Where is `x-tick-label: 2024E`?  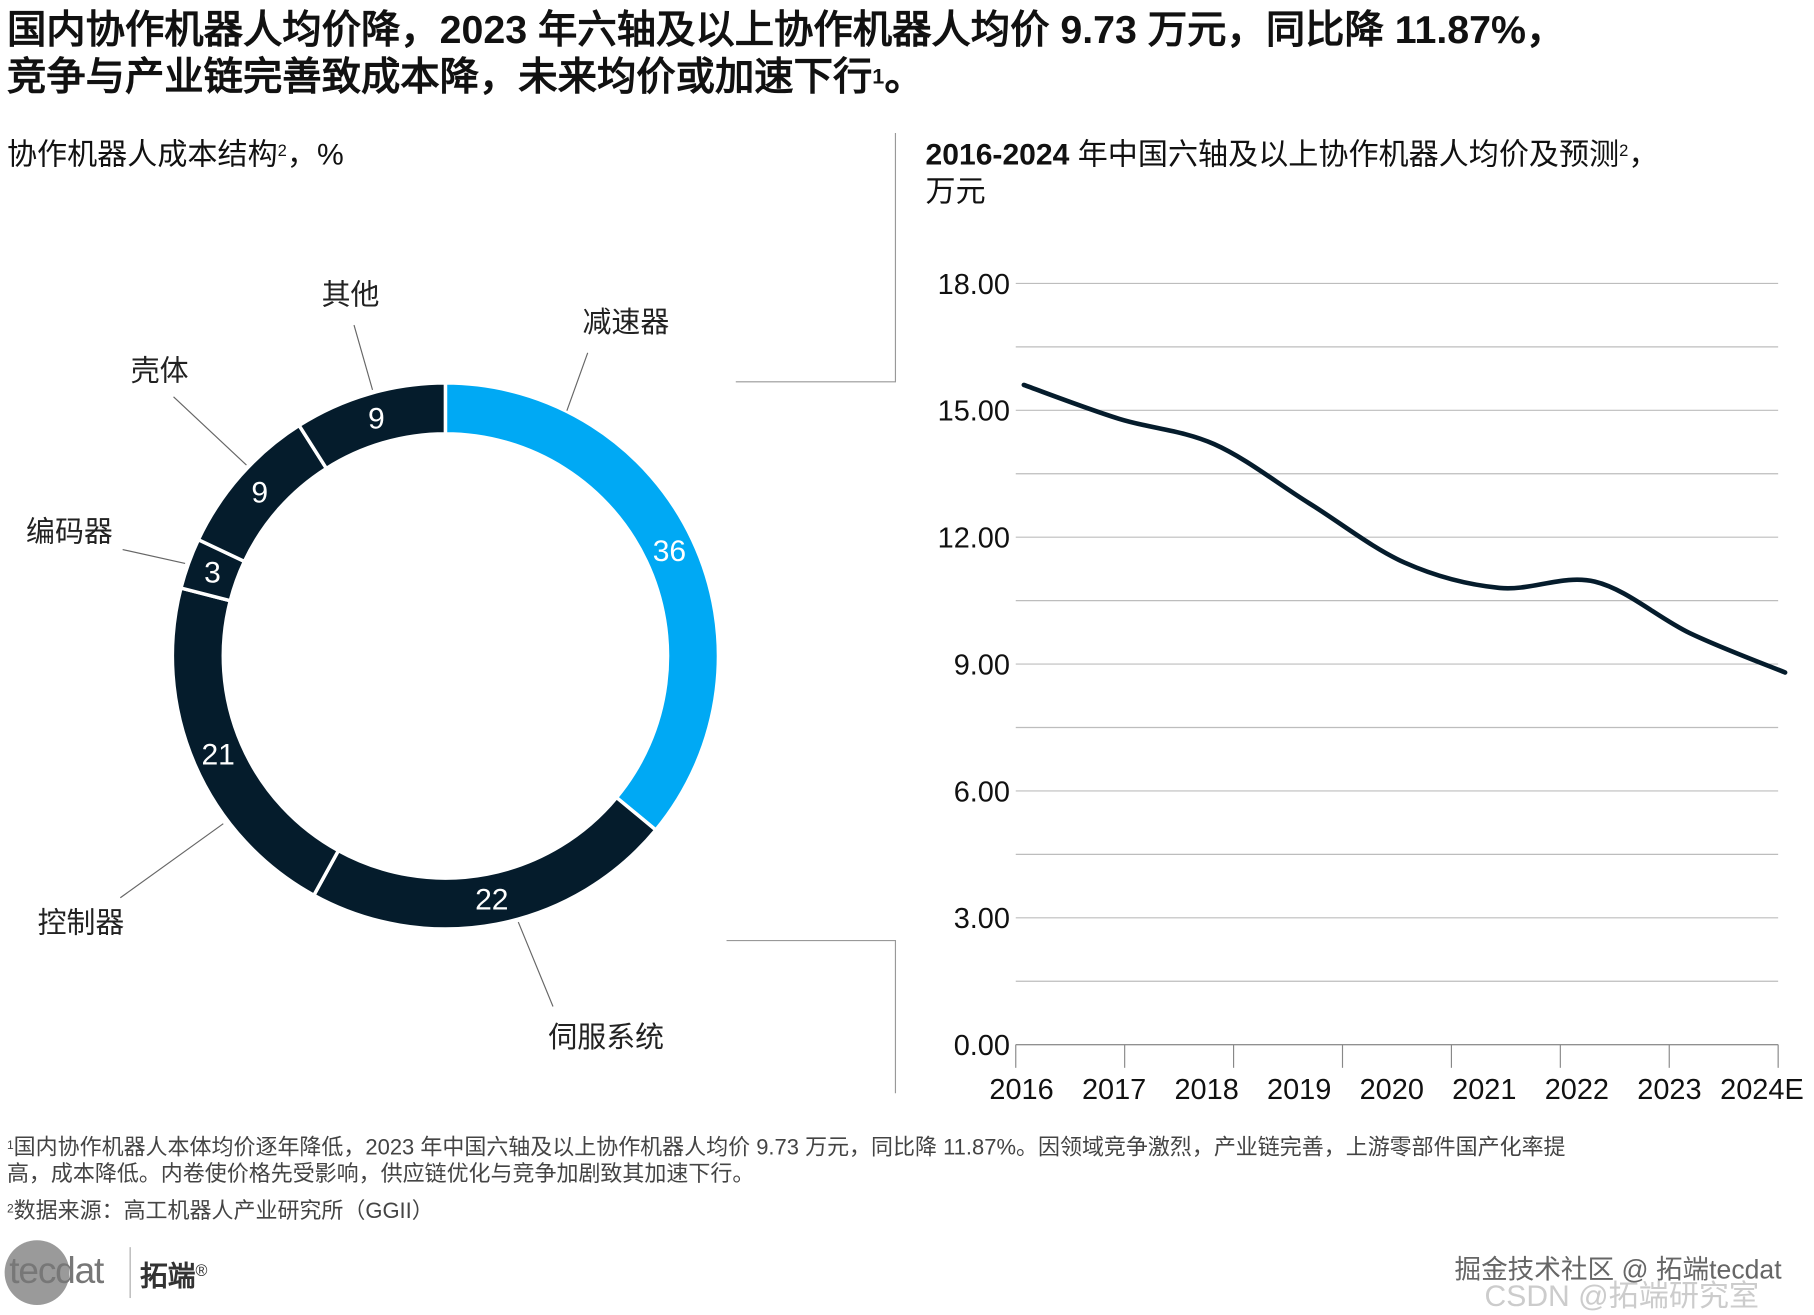
x-tick-label: 2024E is located at coordinates (1762, 1090).